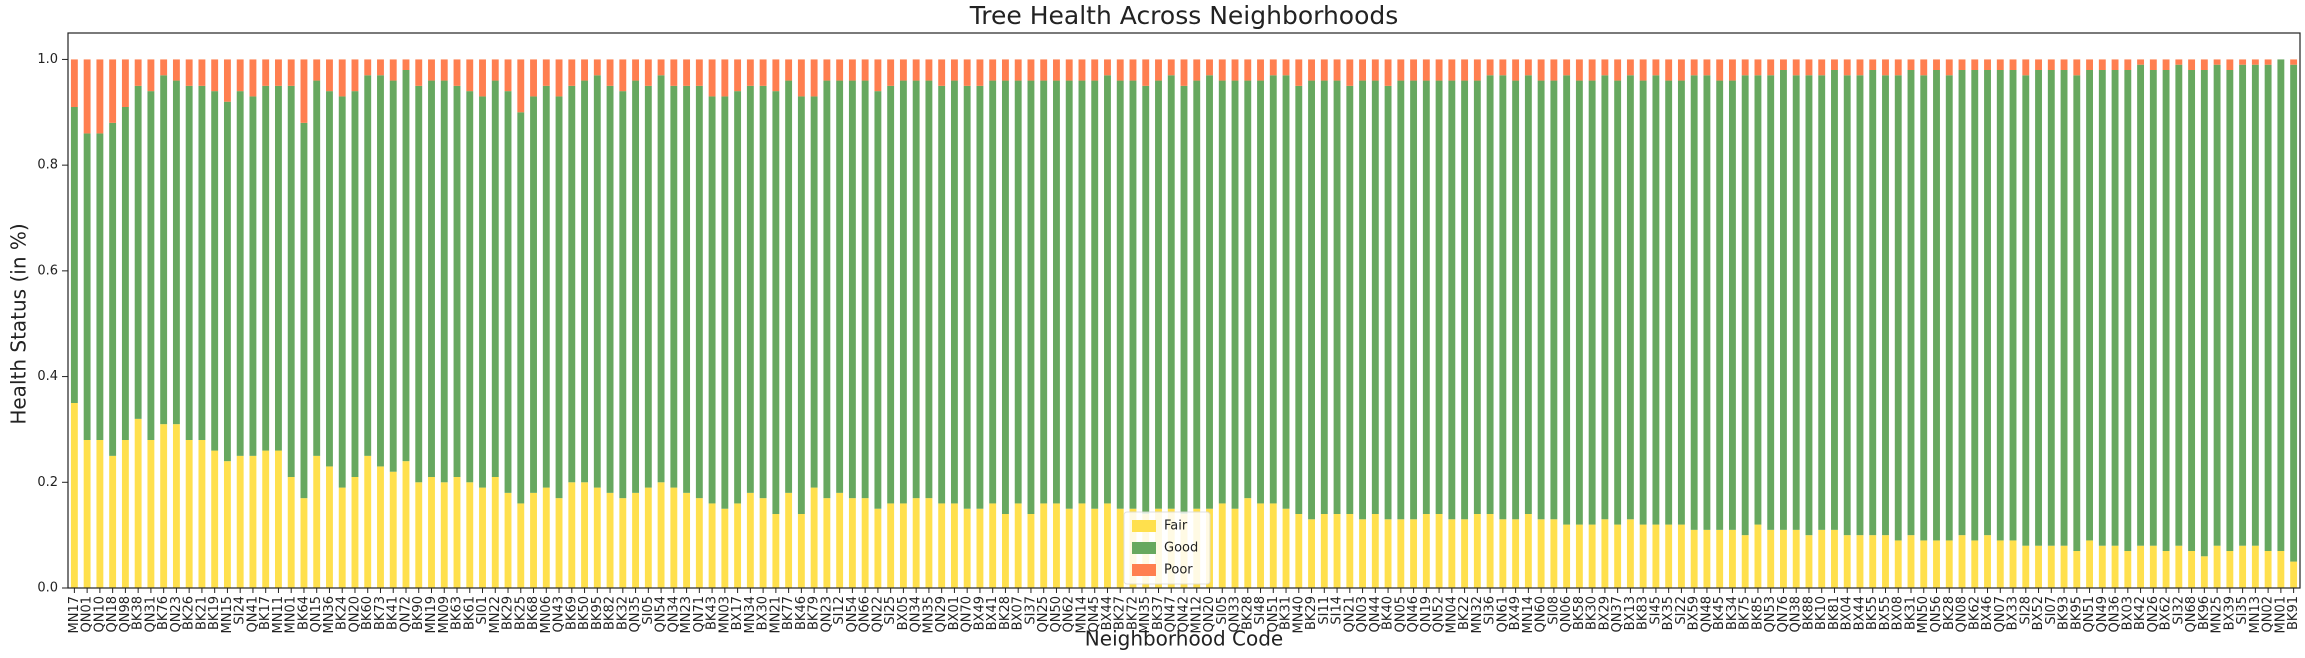 The width and height of the screenshot is (2305, 658). Describe the element at coordinates (1030, 610) in the screenshot. I see `x-tick-label: SI37` at that location.